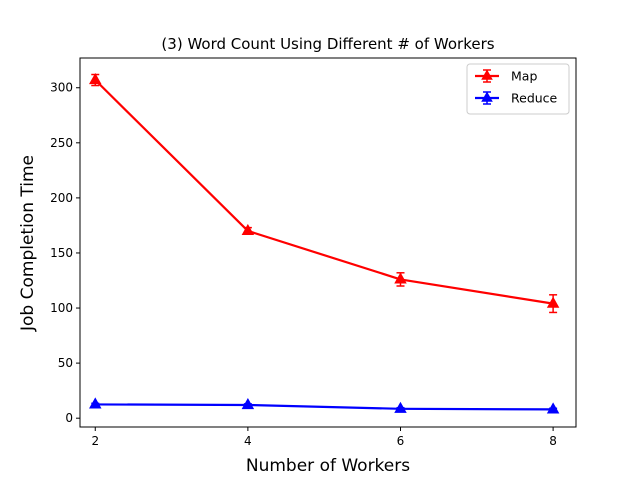 This screenshot has width=640, height=480. Describe the element at coordinates (518, 89) in the screenshot. I see `legend: Map Reduce` at that location.